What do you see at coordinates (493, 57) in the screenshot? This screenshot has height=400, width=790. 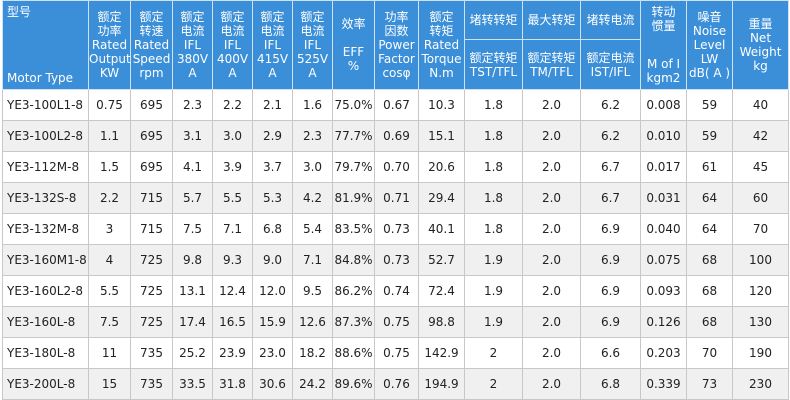 I see `header-line: 额定转矩` at bounding box center [493, 57].